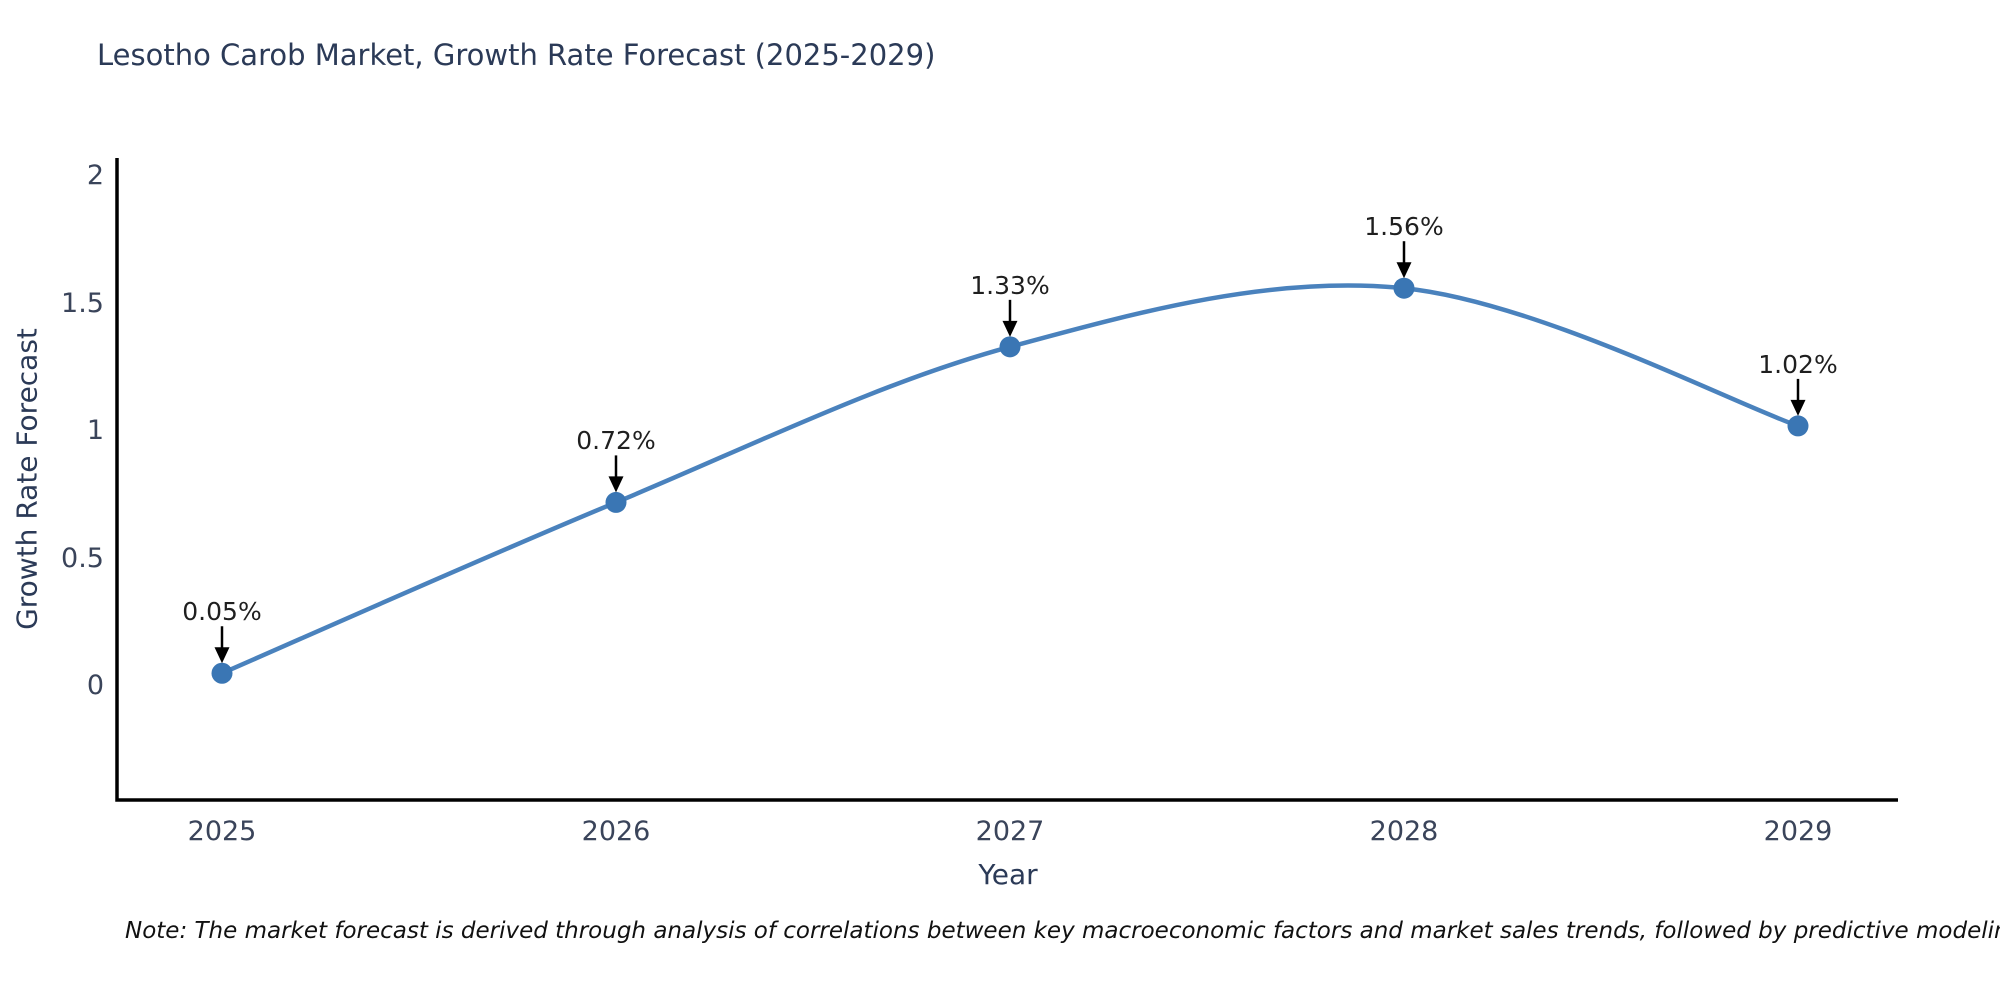 This screenshot has height=1000, width=2000. What do you see at coordinates (82, 558) in the screenshot?
I see `y-tick-label: 0.5` at bounding box center [82, 558].